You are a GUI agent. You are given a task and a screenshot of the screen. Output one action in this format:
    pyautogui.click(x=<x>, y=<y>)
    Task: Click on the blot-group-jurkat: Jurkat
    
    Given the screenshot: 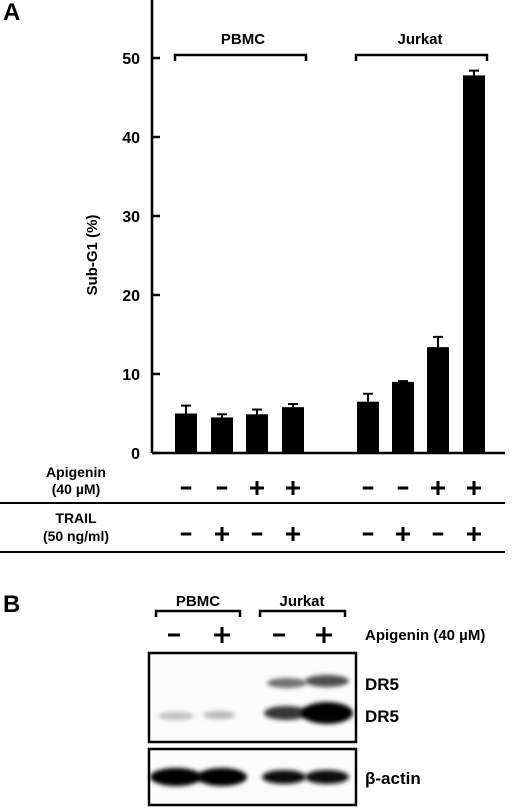 What is the action you would take?
    pyautogui.click(x=302, y=605)
    